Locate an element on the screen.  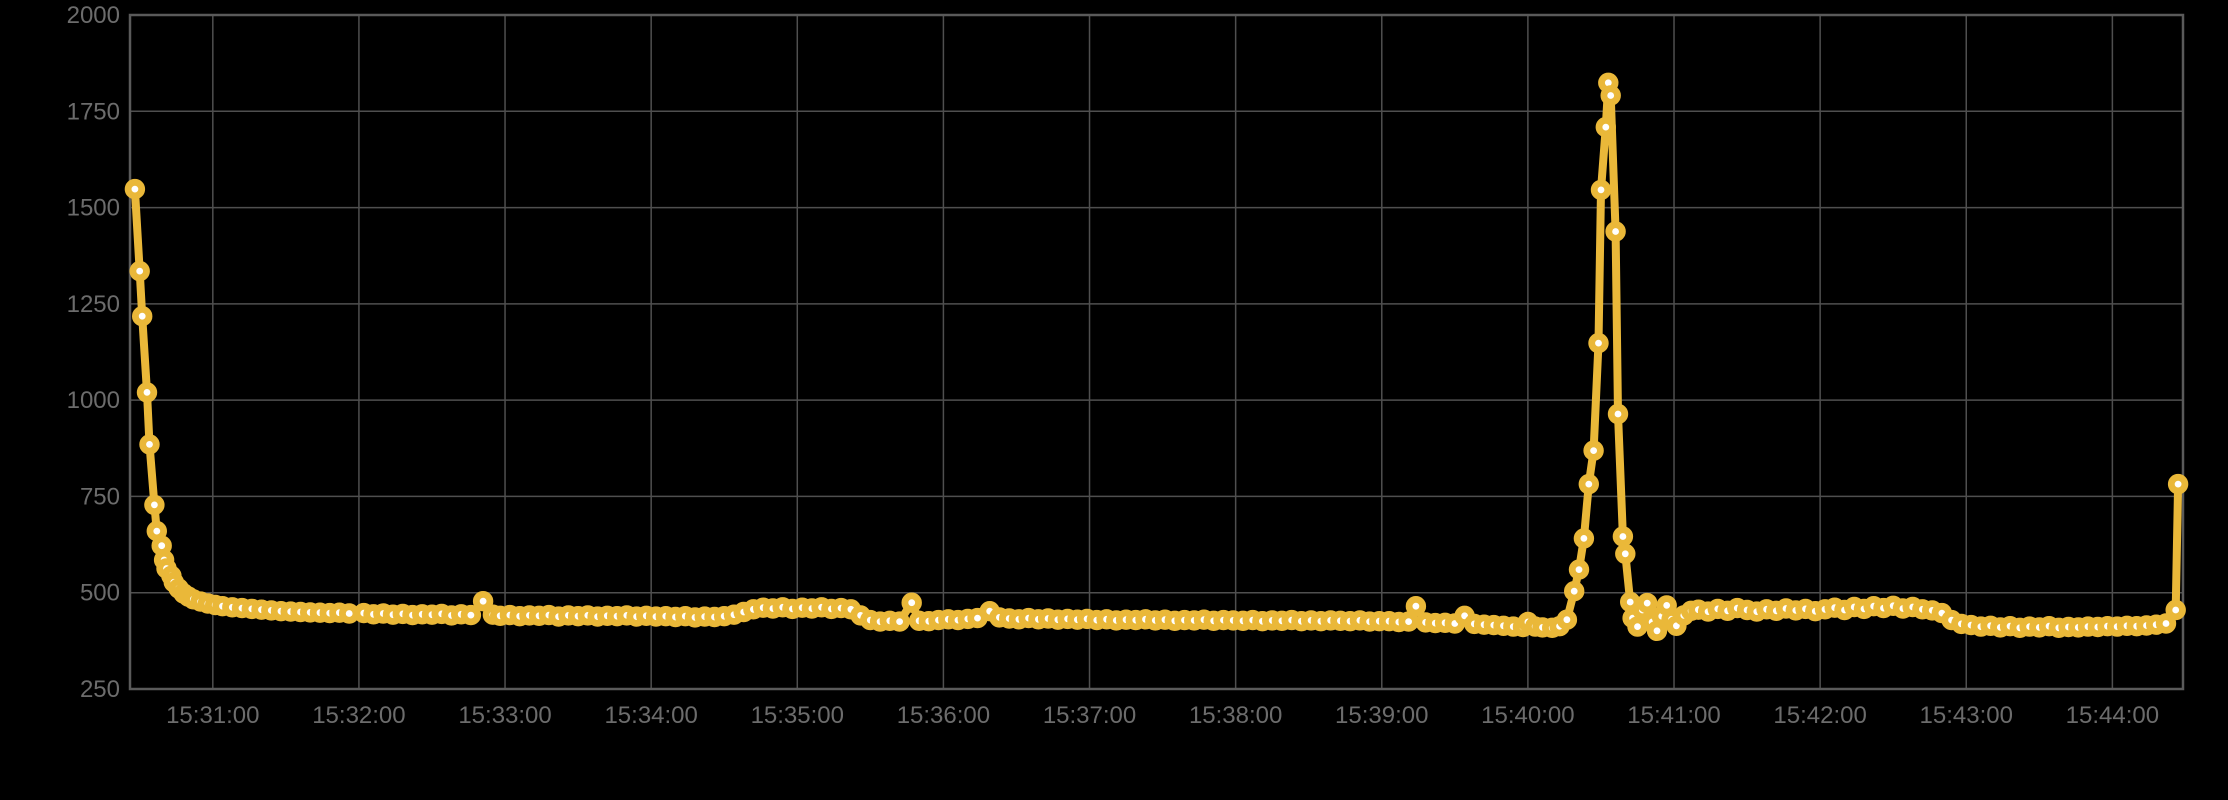
x-axis-tick-label: 15:33:00 is located at coordinates (504, 715).